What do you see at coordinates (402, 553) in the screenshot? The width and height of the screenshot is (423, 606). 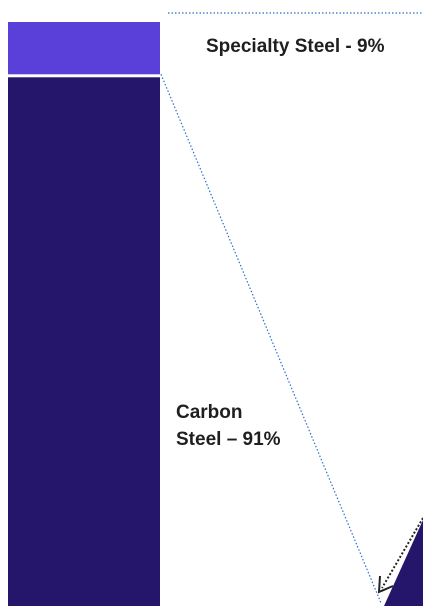 I see `arrow-line` at bounding box center [402, 553].